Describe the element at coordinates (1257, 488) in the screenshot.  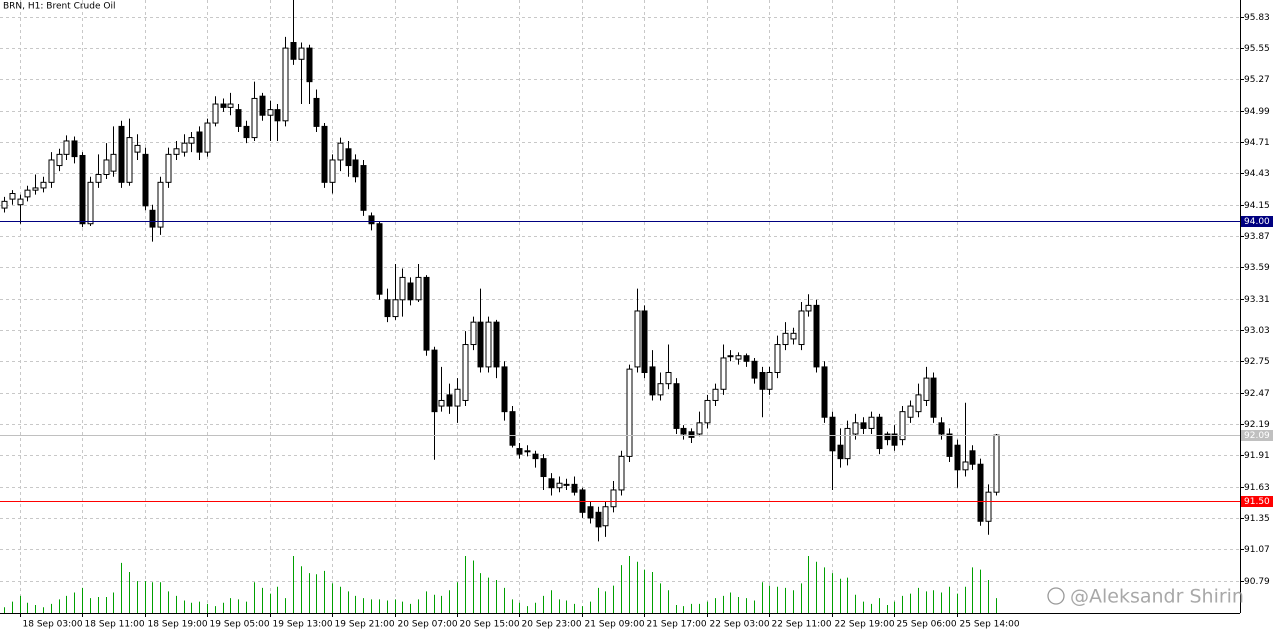
I see `y-tick-label: 91.63` at that location.